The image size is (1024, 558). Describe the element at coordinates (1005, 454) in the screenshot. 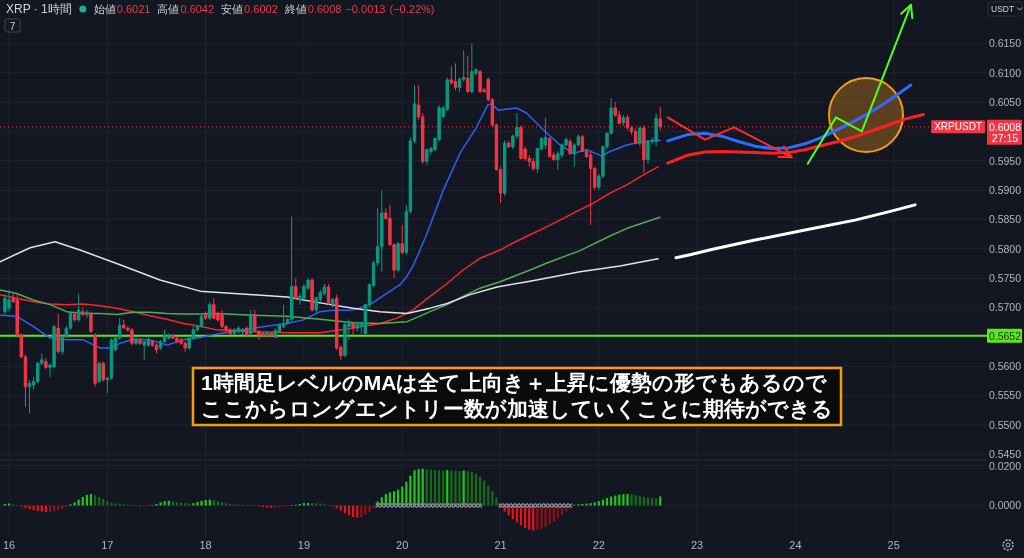

I see `y-tick-label: 0.5450` at that location.